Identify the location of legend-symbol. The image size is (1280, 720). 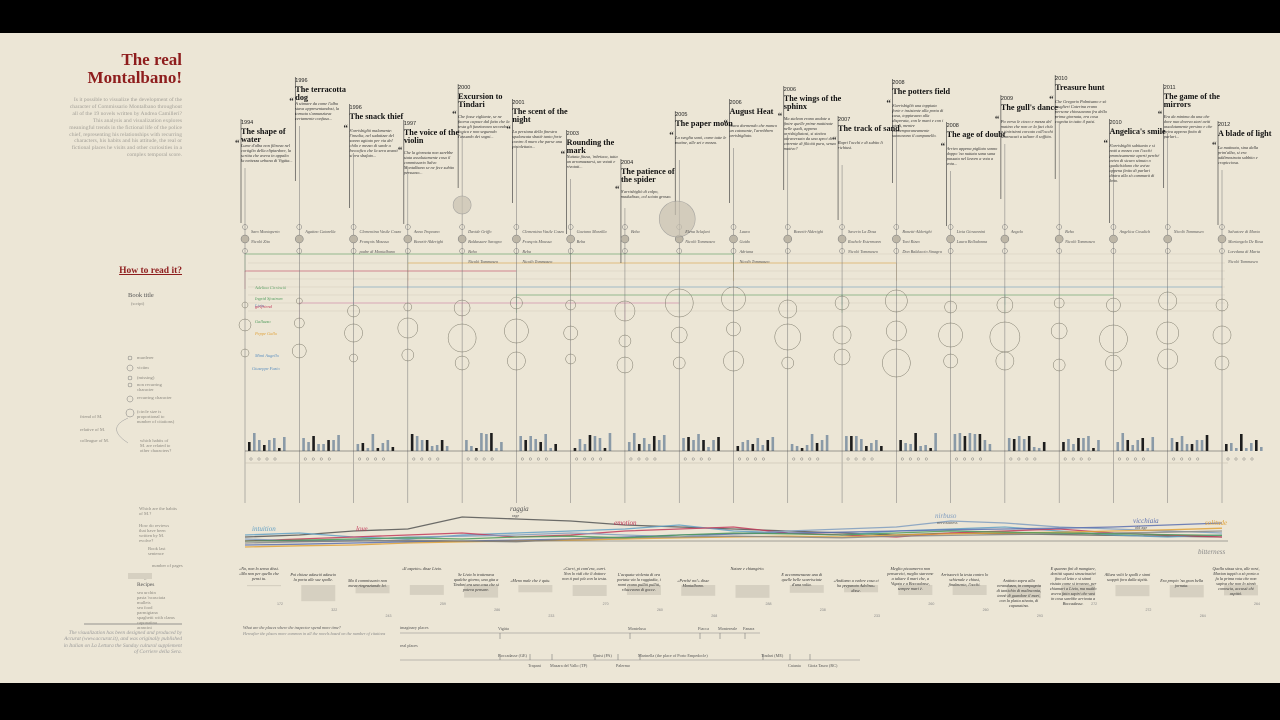
(130, 368).